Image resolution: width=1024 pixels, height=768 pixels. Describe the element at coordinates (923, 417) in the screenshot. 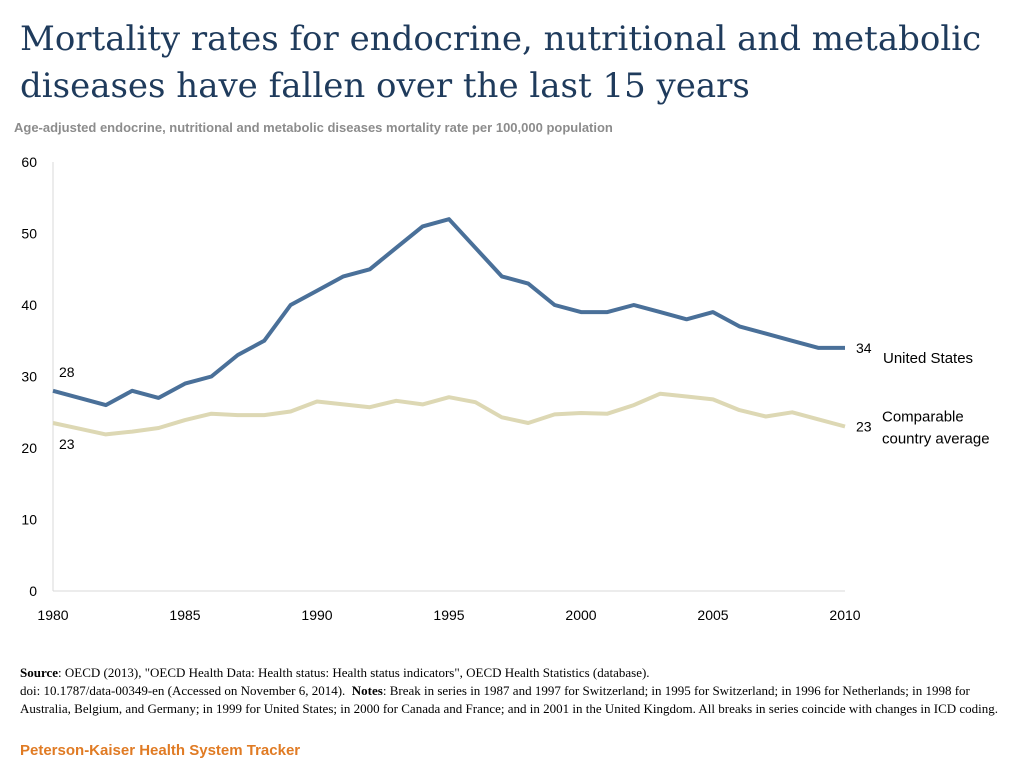

I see `legend-comparable-average: Comparable` at that location.